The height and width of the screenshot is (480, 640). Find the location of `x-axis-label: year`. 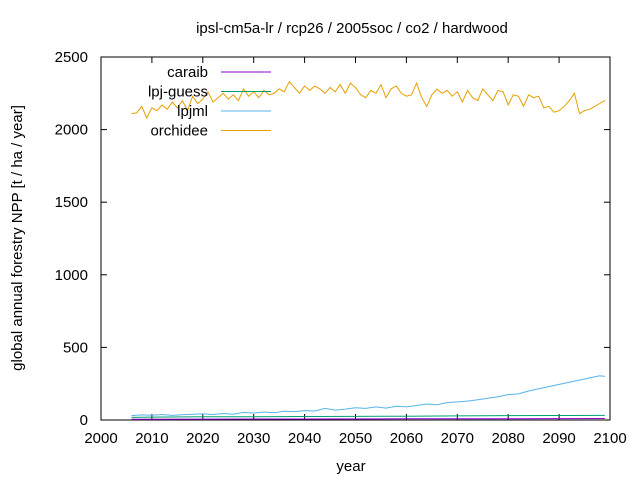

x-axis-label: year is located at coordinates (350, 466).